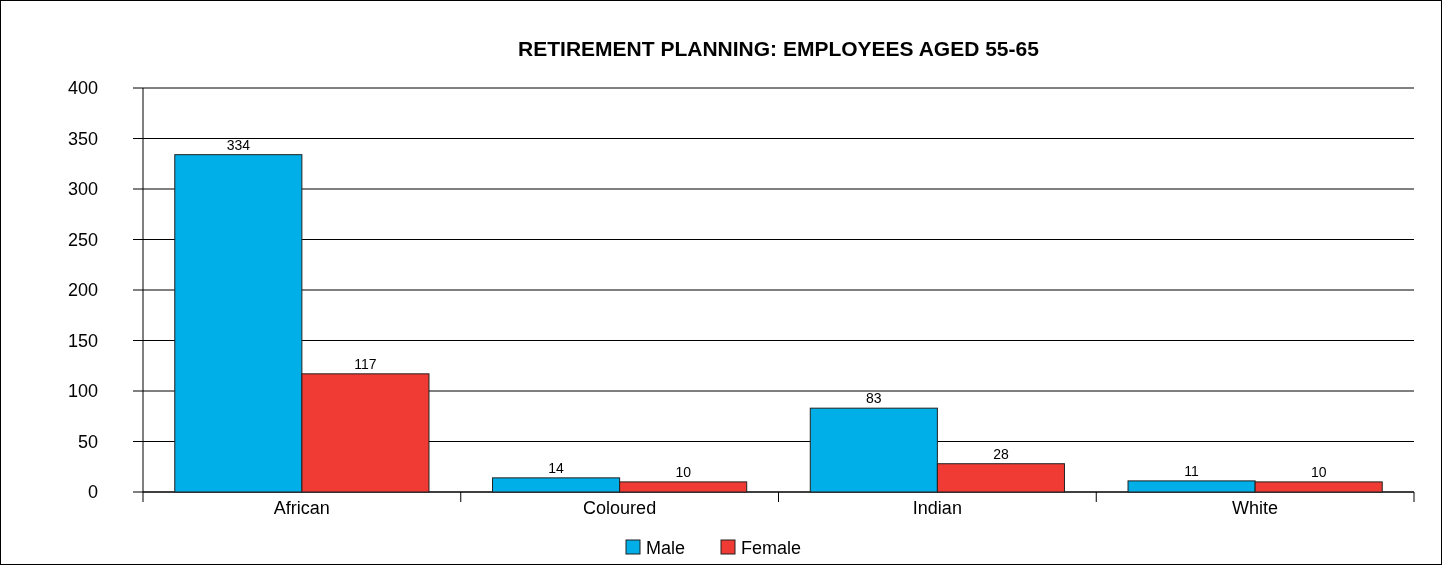 This screenshot has width=1442, height=565. I want to click on legend-label: Male, so click(666, 548).